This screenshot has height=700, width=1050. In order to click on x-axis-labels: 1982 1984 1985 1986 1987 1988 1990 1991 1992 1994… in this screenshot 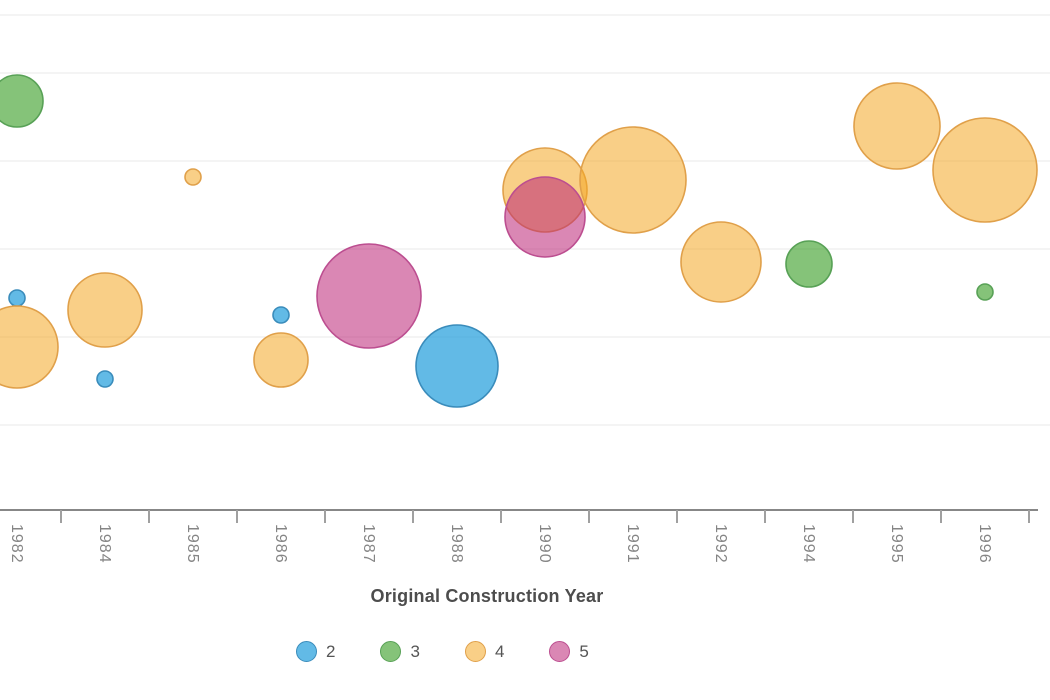, I will do `click(500, 544)`.